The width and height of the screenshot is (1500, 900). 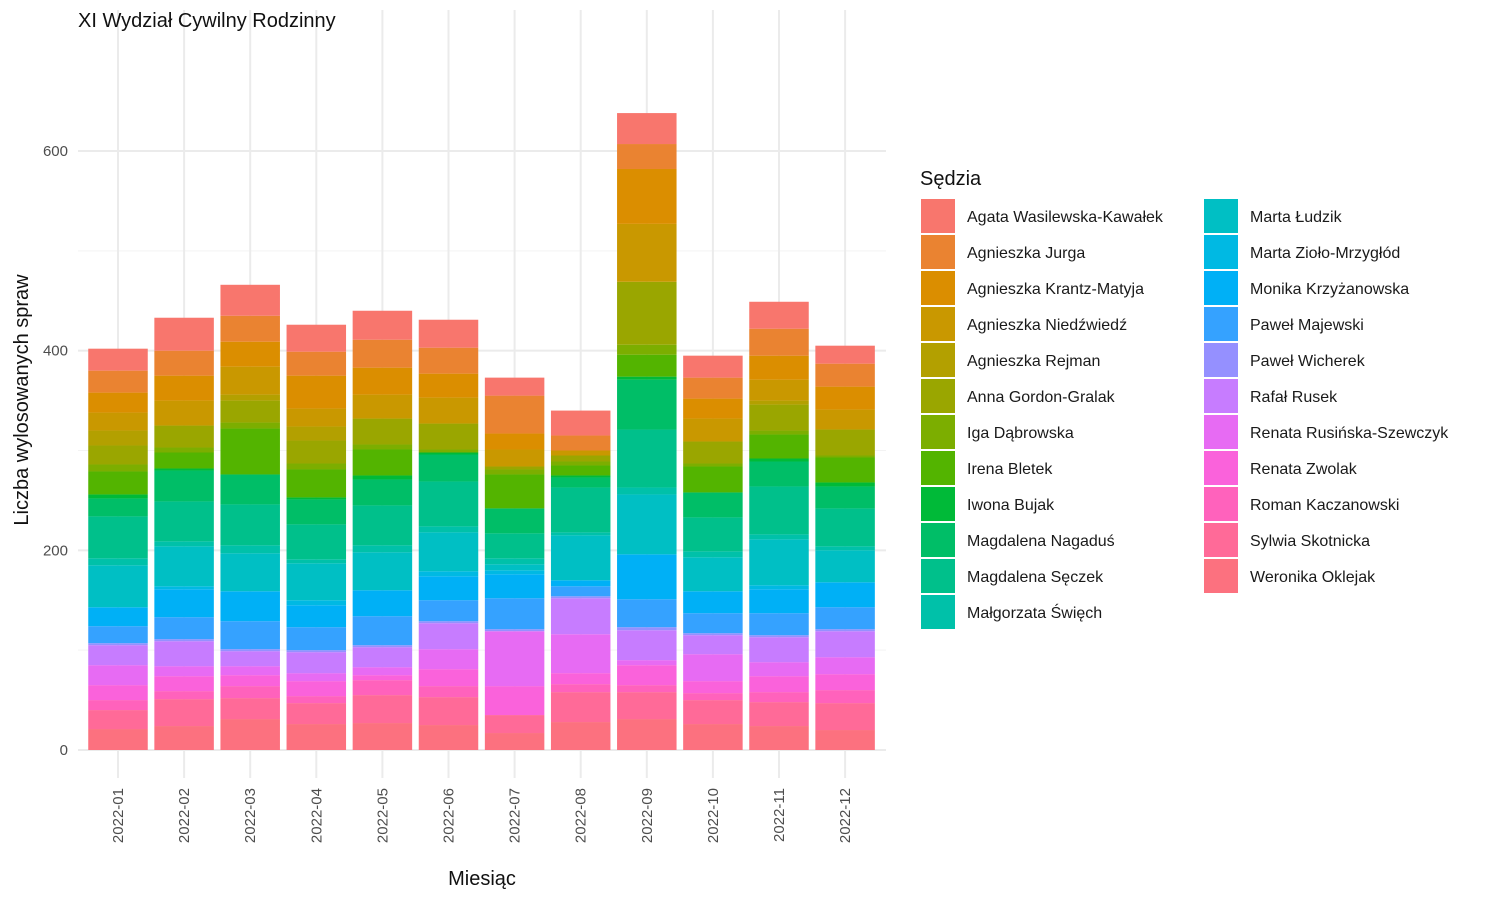 I want to click on legend-item: Agnieszka Rejman, so click(x=1010, y=360).